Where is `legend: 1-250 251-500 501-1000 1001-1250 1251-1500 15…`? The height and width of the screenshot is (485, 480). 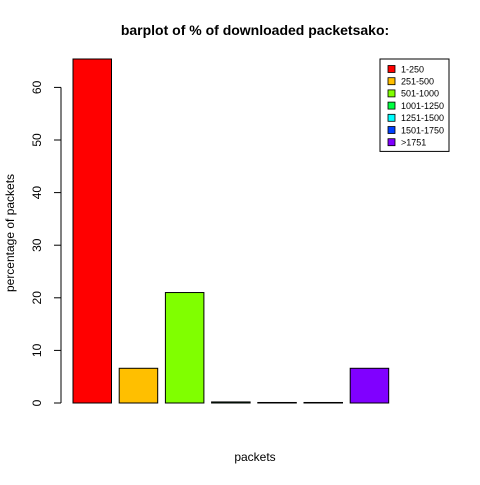
legend: 1-250 251-500 501-1000 1001-1250 1251-1500 15… is located at coordinates (414, 105).